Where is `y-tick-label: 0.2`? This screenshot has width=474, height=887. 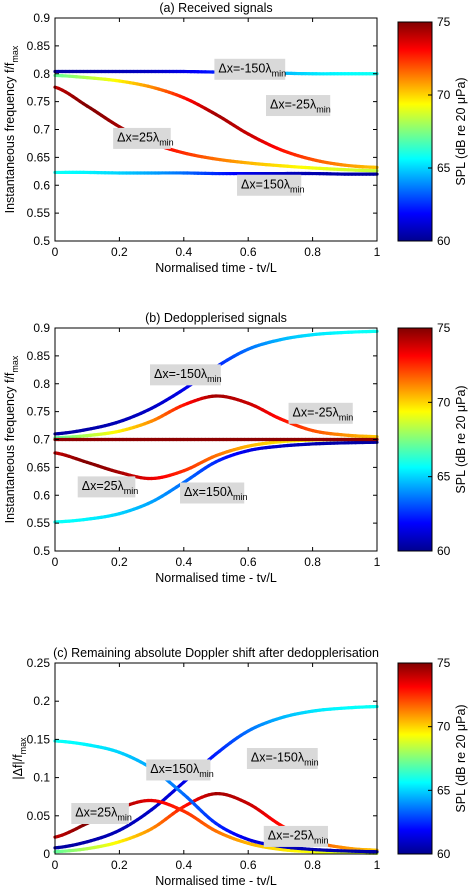 y-tick-label: 0.2 is located at coordinates (41, 701).